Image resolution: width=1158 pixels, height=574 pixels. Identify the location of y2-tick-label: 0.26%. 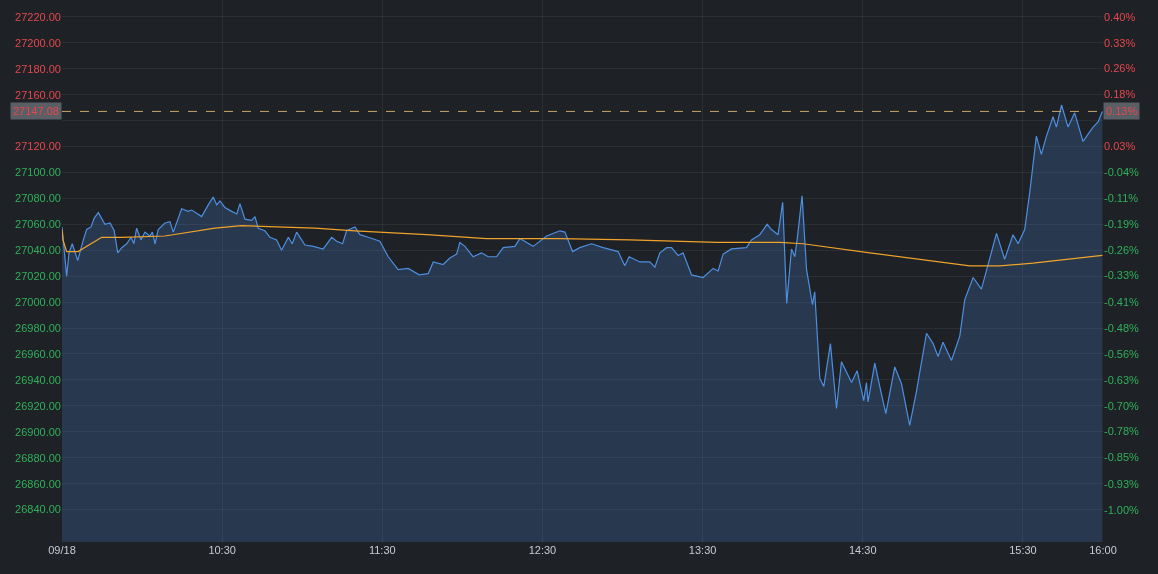
(1120, 68).